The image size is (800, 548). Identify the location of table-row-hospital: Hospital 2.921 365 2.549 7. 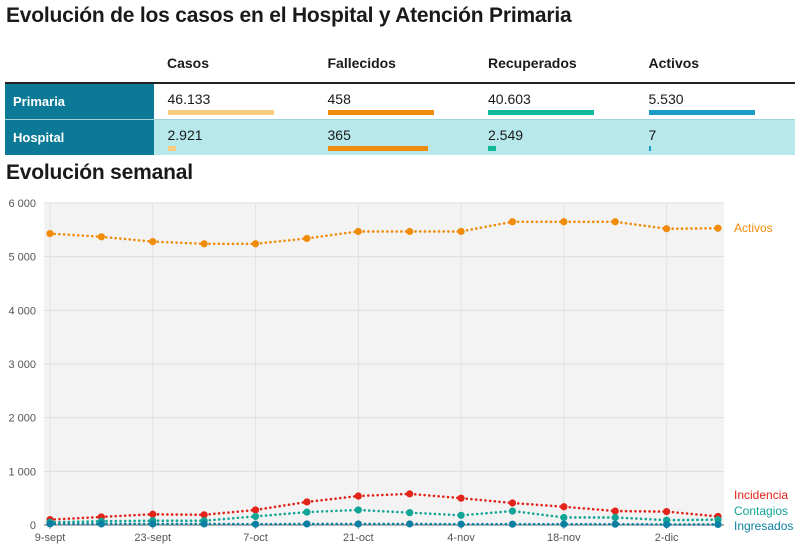
(400, 137).